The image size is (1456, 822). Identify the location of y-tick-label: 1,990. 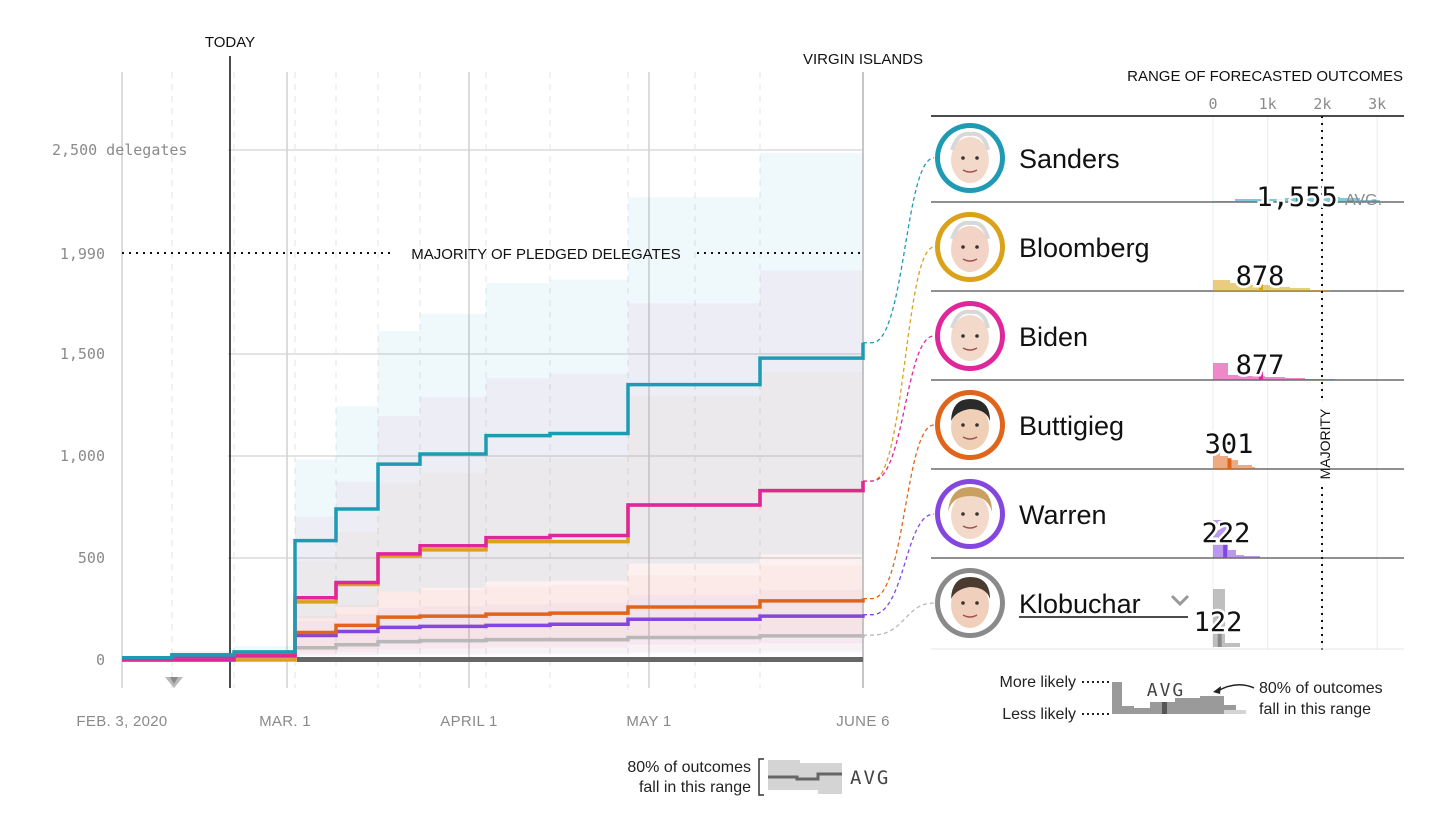
(82, 254).